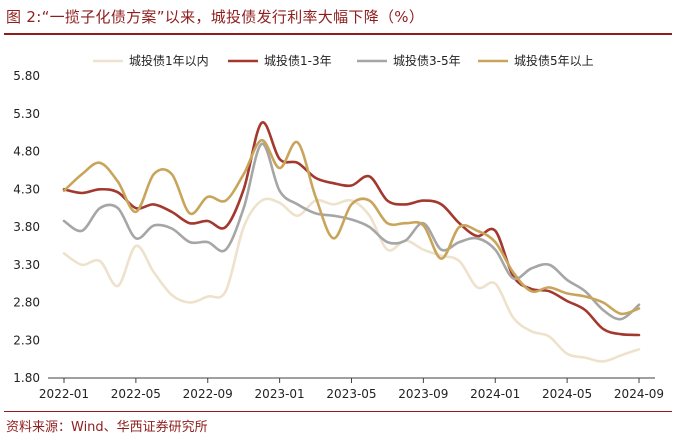  Describe the element at coordinates (280, 394) in the screenshot. I see `x-tick-label: 2023-01` at that location.